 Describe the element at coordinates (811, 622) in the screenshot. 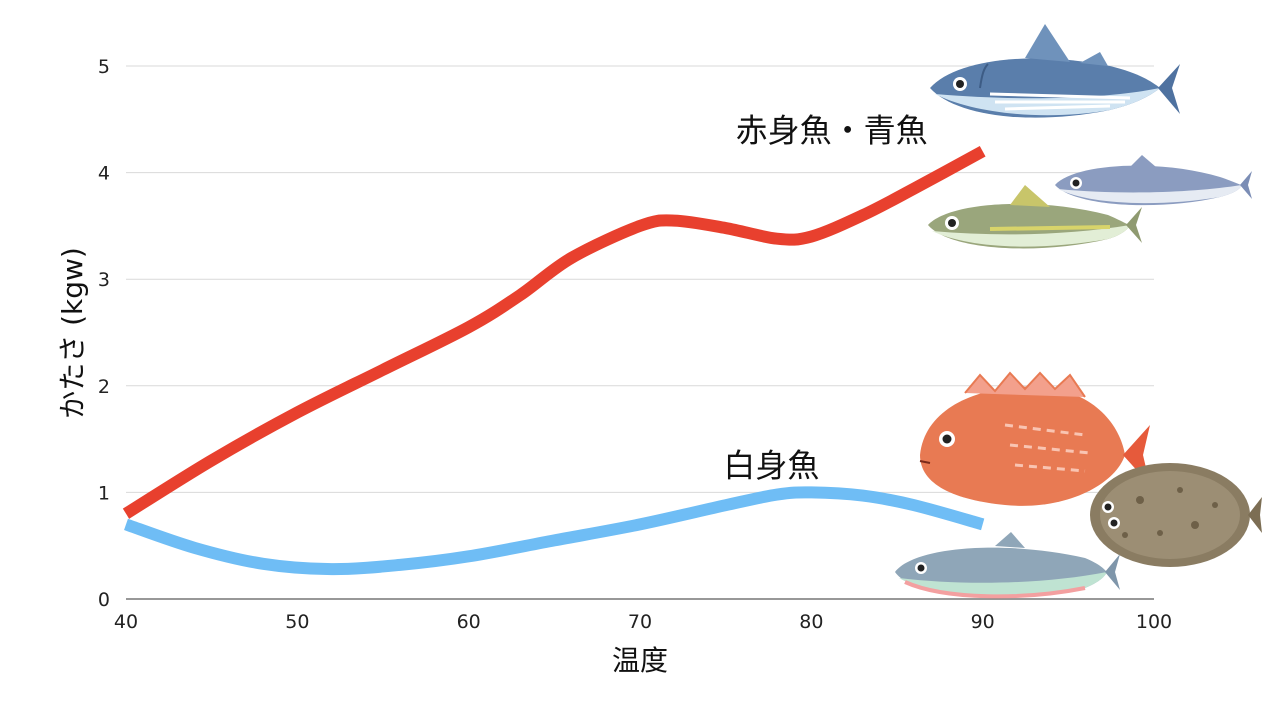

I see `x-tick-label: 80` at that location.